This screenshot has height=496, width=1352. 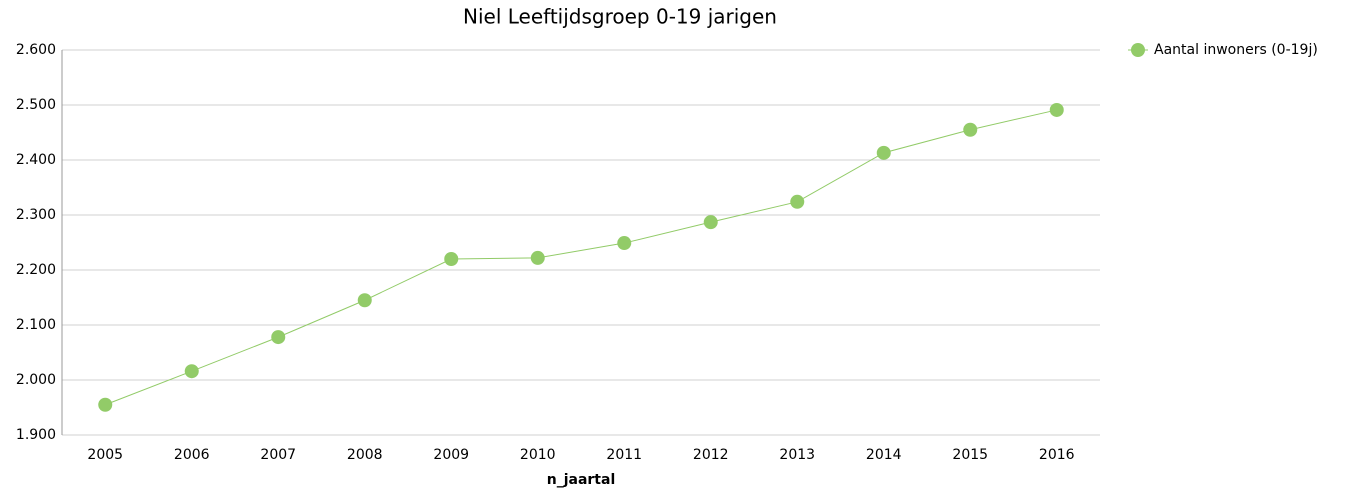 I want to click on chart-title: Niel Leeftijdsgroep 0-19 jarigen, so click(x=620, y=17).